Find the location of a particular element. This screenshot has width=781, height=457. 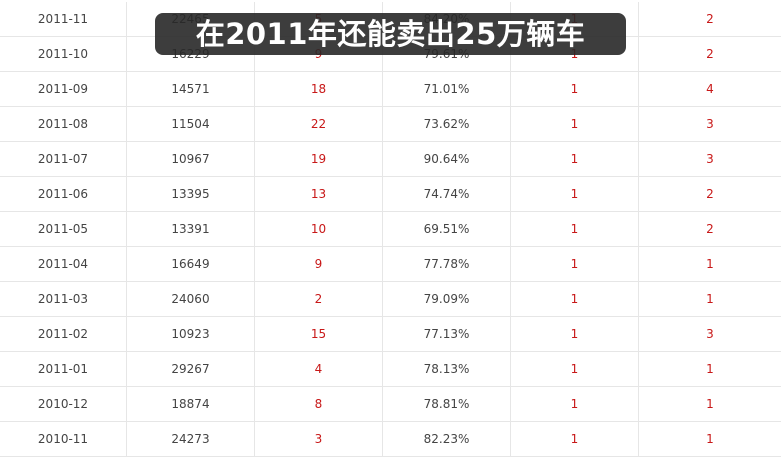

table-cell: 19 is located at coordinates (319, 159).